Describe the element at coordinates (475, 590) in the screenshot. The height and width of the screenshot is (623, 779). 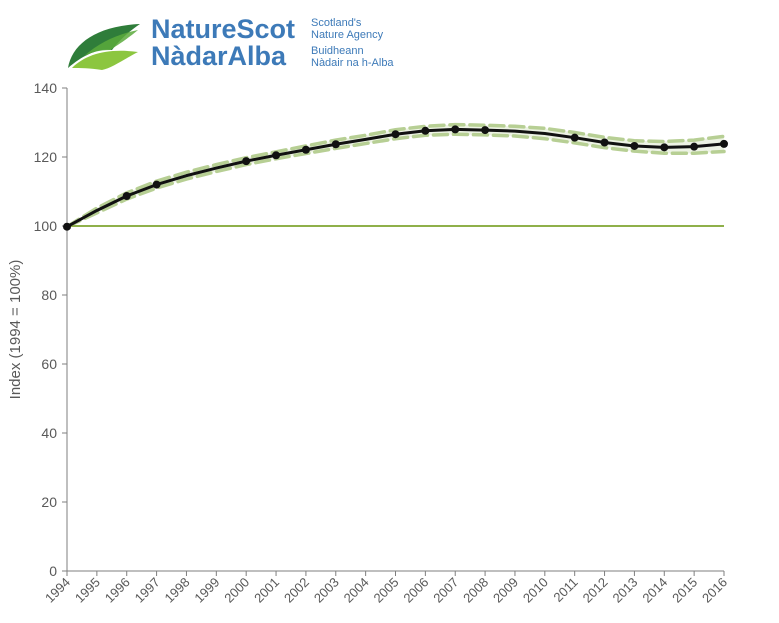
I see `x-tick-label: 2008` at that location.